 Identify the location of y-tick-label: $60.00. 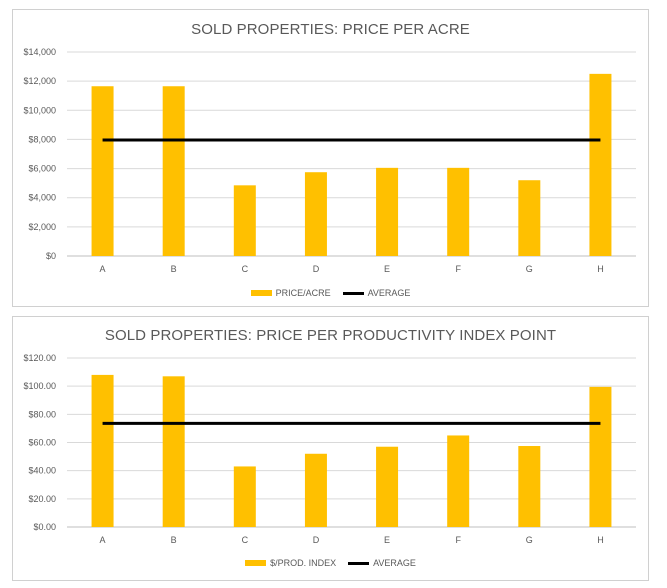
(42, 443).